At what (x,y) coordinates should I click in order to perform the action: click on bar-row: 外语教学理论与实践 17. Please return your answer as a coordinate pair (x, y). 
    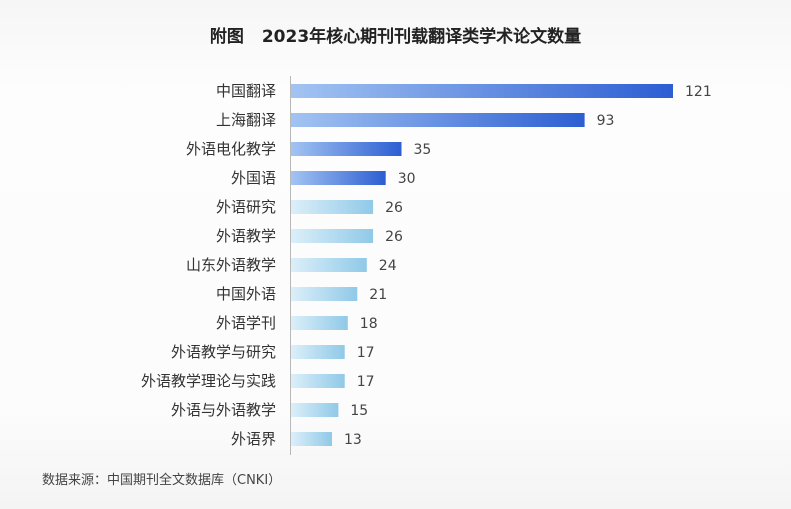
    Looking at the image, I should click on (258, 381).